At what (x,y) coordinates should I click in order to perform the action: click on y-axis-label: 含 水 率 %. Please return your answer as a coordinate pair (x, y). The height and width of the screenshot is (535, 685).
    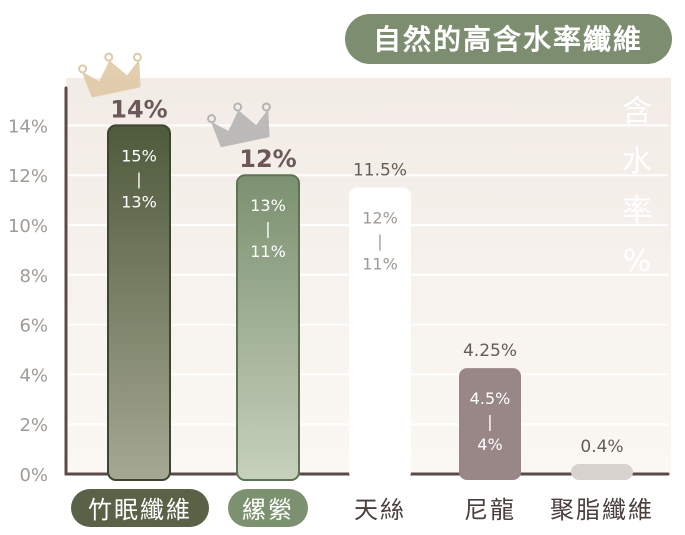
    Looking at the image, I should click on (637, 186).